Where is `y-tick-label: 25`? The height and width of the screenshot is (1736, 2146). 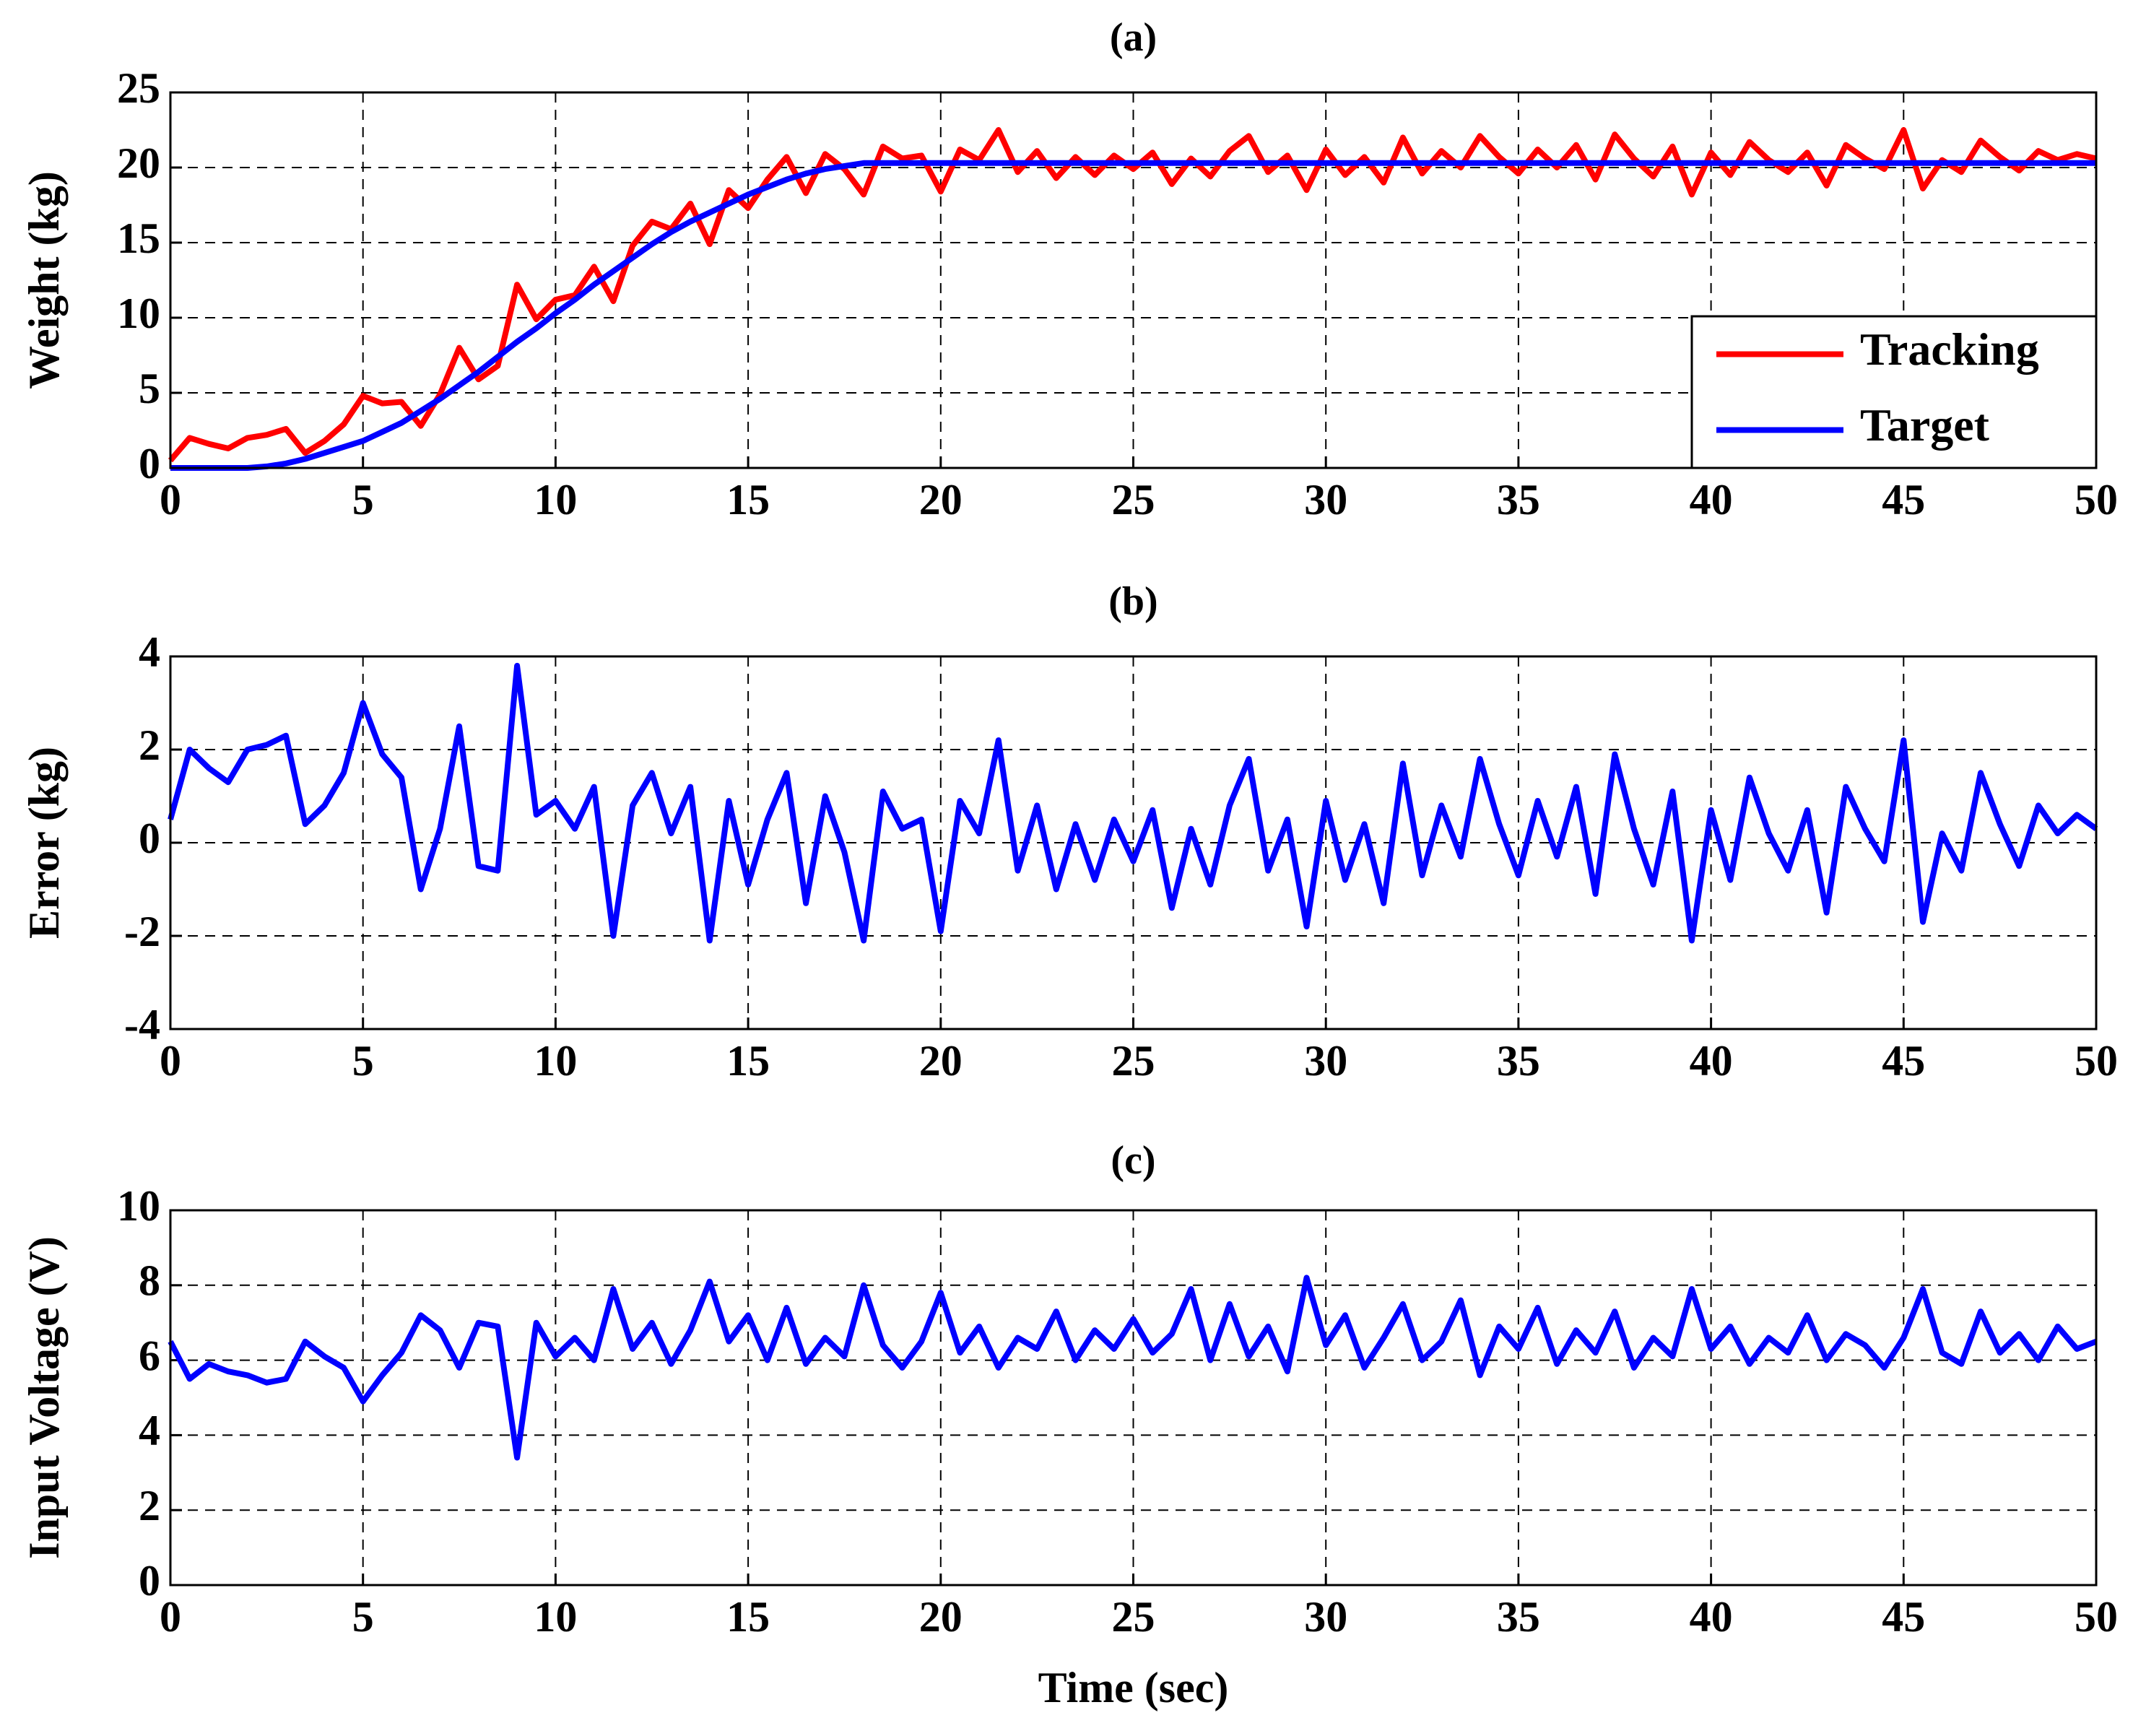 y-tick-label: 25 is located at coordinates (138, 88).